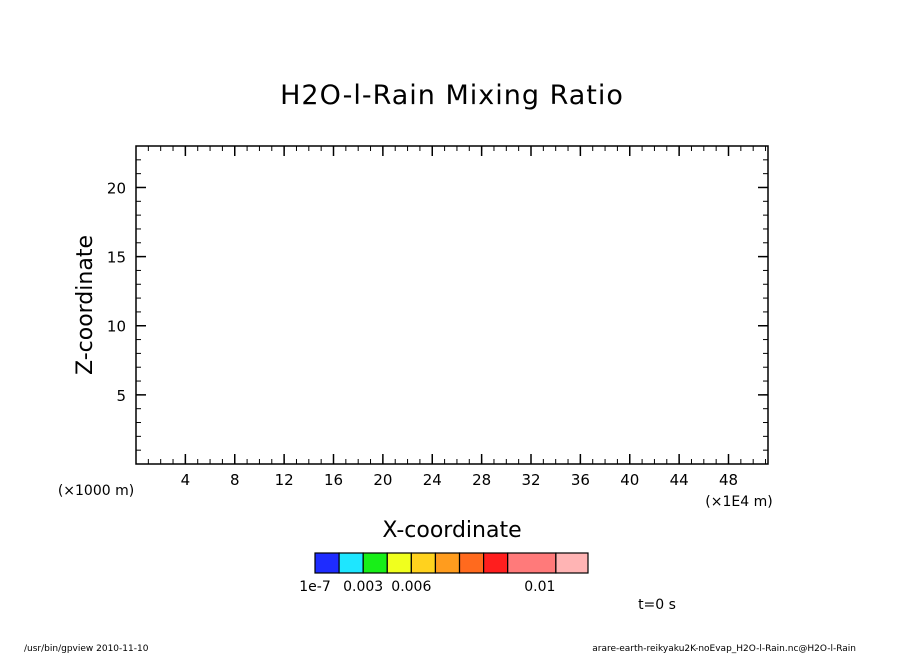  I want to click on colorbar-label: 0.003, so click(363, 587).